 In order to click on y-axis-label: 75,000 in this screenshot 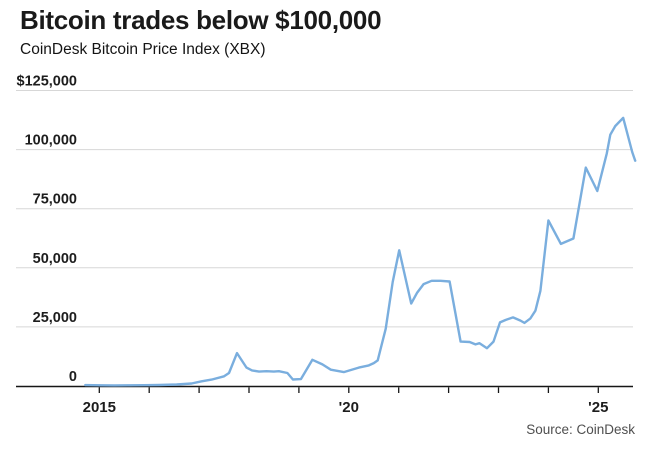, I will do `click(55, 200)`.